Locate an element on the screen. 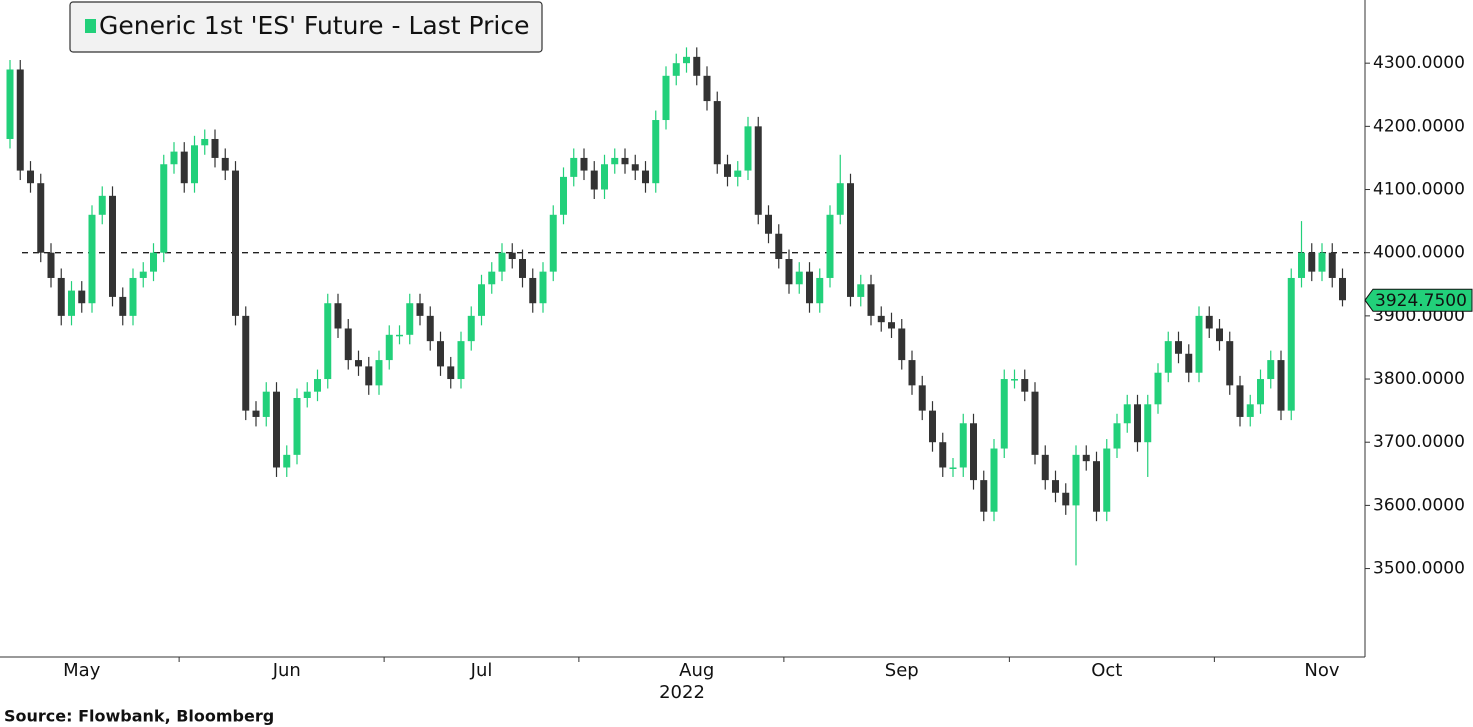 This screenshot has width=1473, height=727. y-tick-label: 3600.0000 is located at coordinates (1419, 505).